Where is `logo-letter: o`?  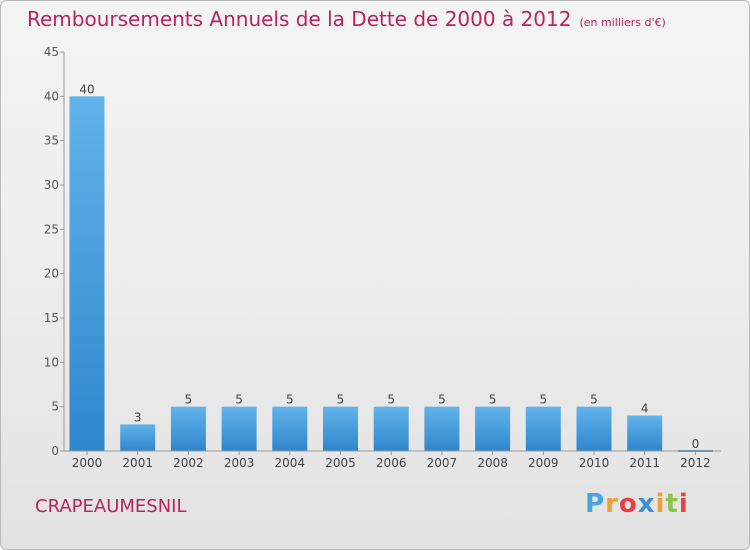
logo-letter: o is located at coordinates (628, 504).